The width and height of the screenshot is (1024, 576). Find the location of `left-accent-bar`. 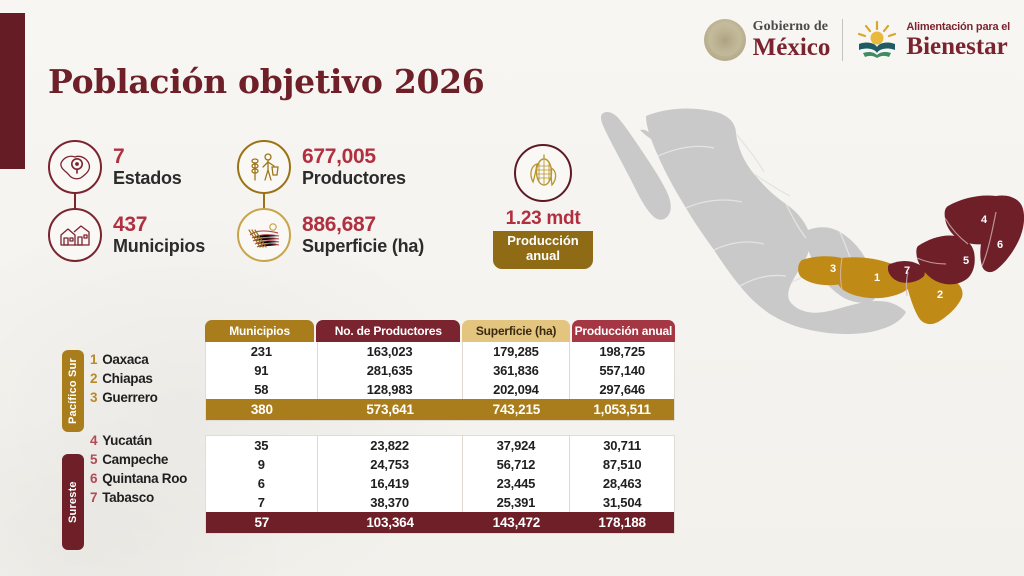

left-accent-bar is located at coordinates (12, 91).